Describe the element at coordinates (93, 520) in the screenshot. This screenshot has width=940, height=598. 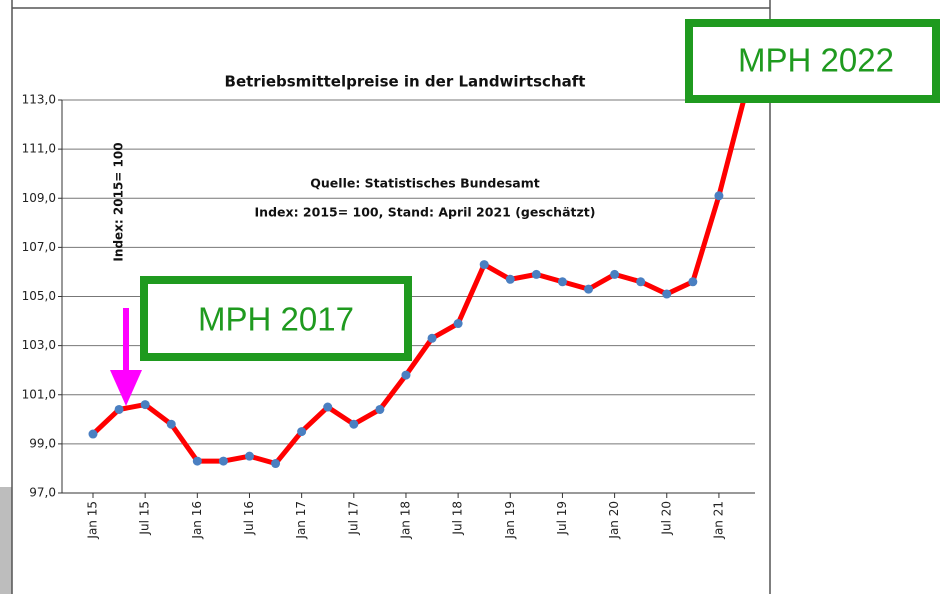
I see `x-tick-label: Jan 15` at that location.